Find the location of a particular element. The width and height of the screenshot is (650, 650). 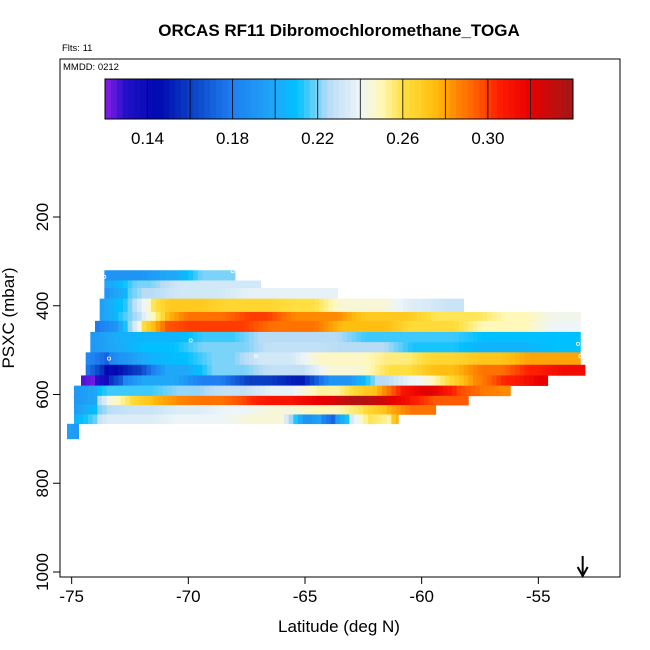

y-tick-label: 400 is located at coordinates (42, 306).